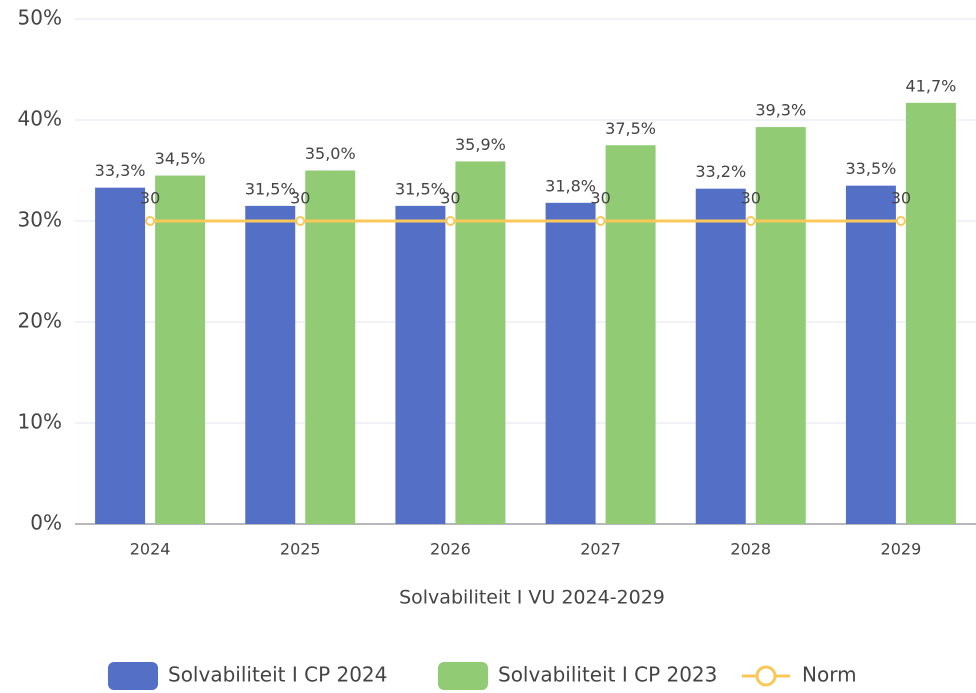 The image size is (976, 693). I want to click on x-tick-label: 2027, so click(600, 549).